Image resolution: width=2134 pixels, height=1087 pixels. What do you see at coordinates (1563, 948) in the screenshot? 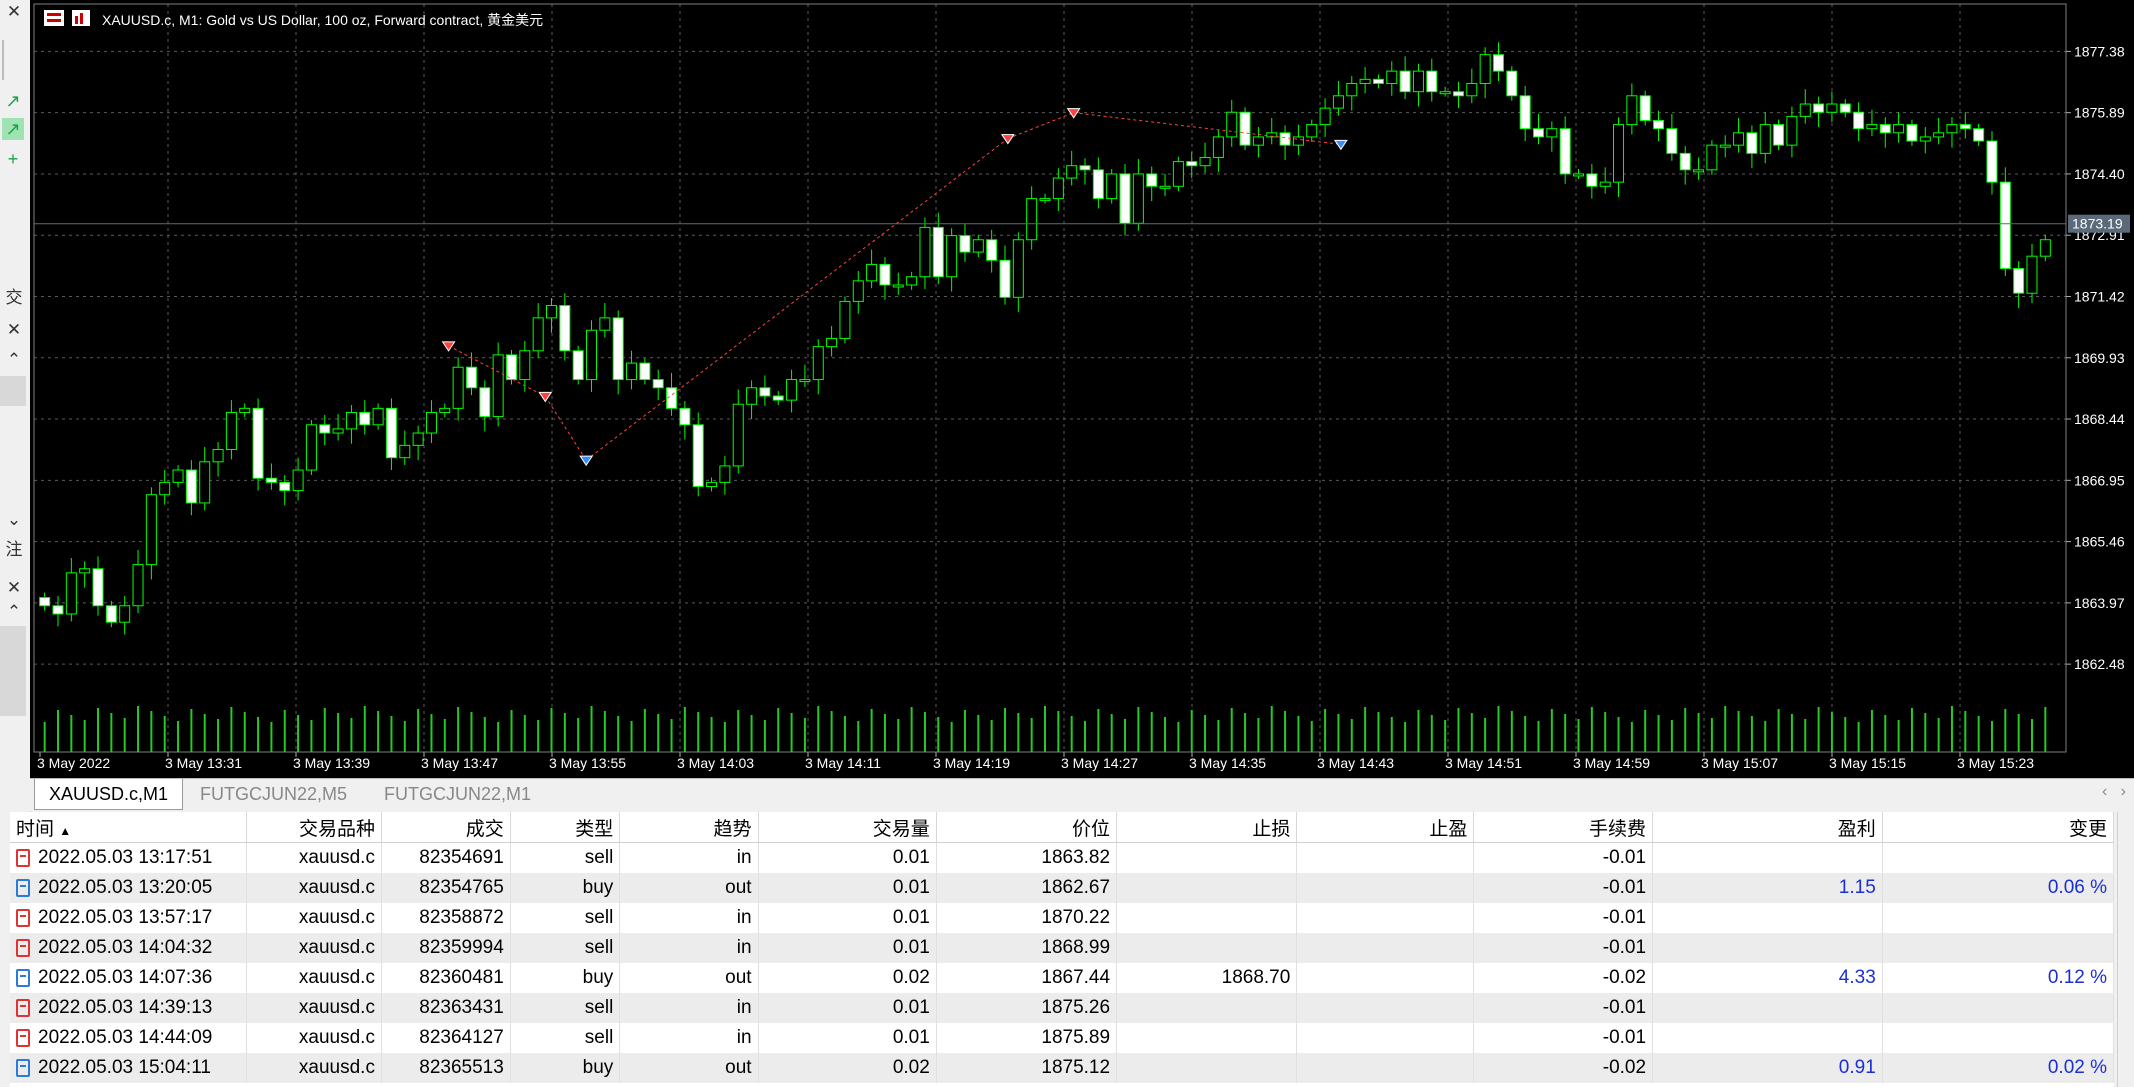
I see `cell-commission: -0.01` at bounding box center [1563, 948].